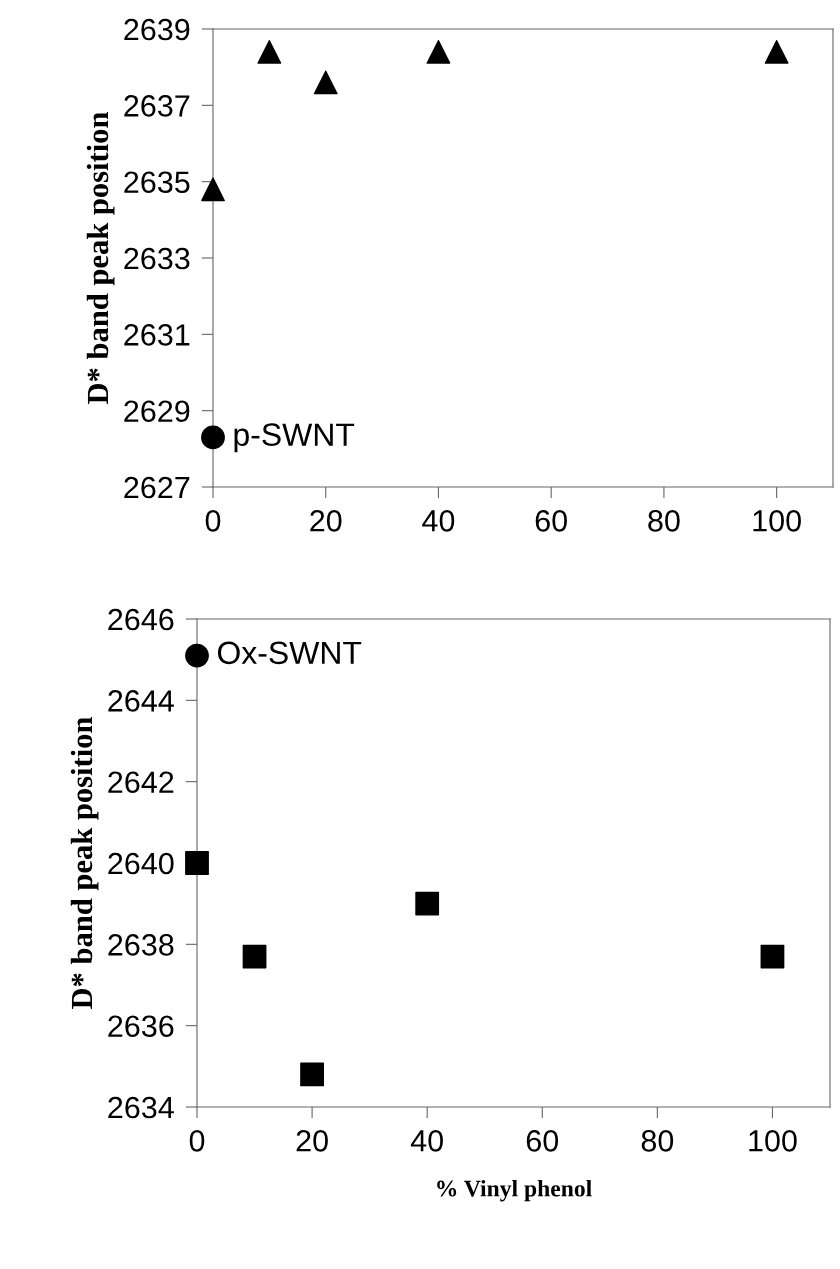 The image size is (840, 1269). Describe the element at coordinates (141, 619) in the screenshot. I see `y-tick-label: 2646` at that location.